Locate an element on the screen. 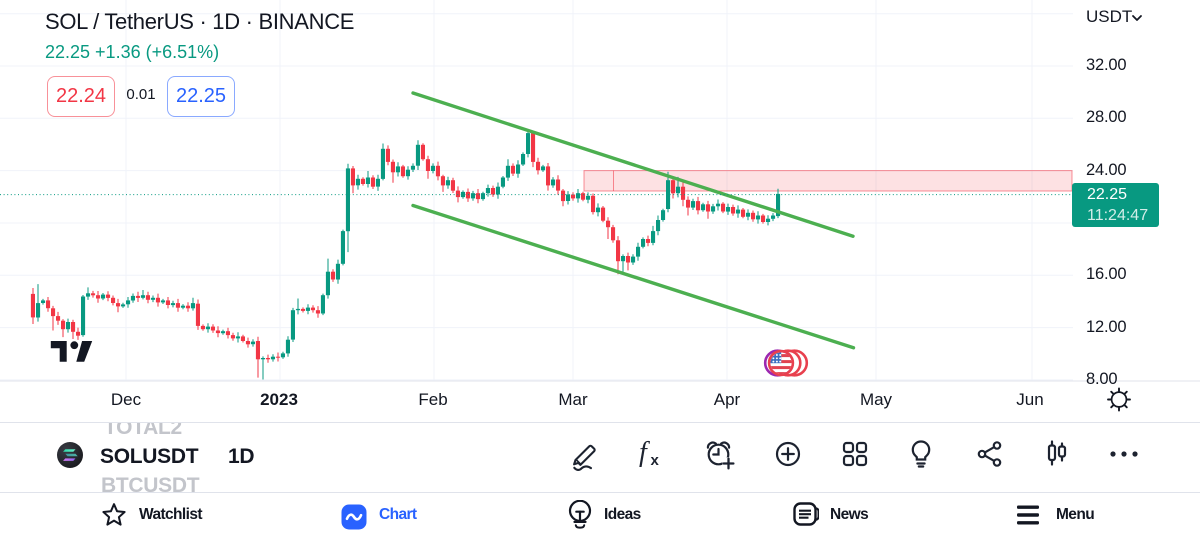 The height and width of the screenshot is (540, 1200). svg-text: x is located at coordinates (655, 460).